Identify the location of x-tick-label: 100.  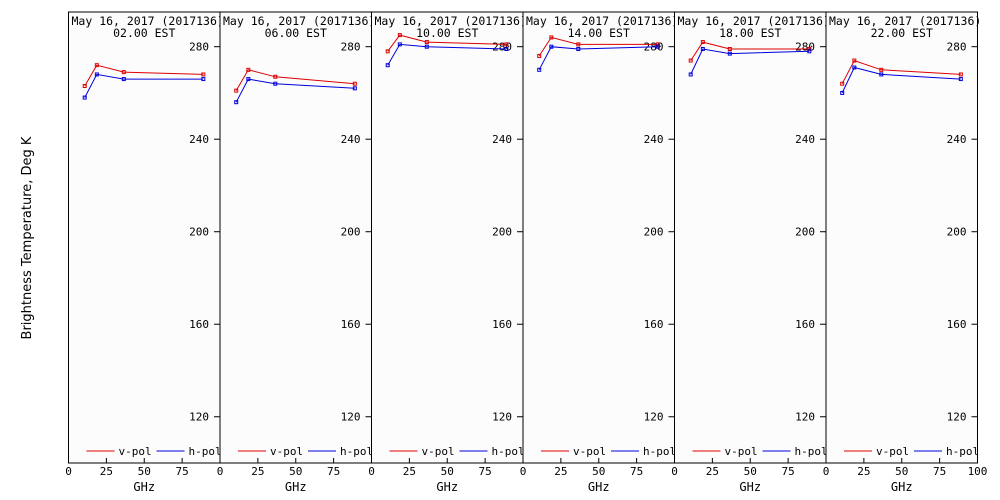
(978, 471).